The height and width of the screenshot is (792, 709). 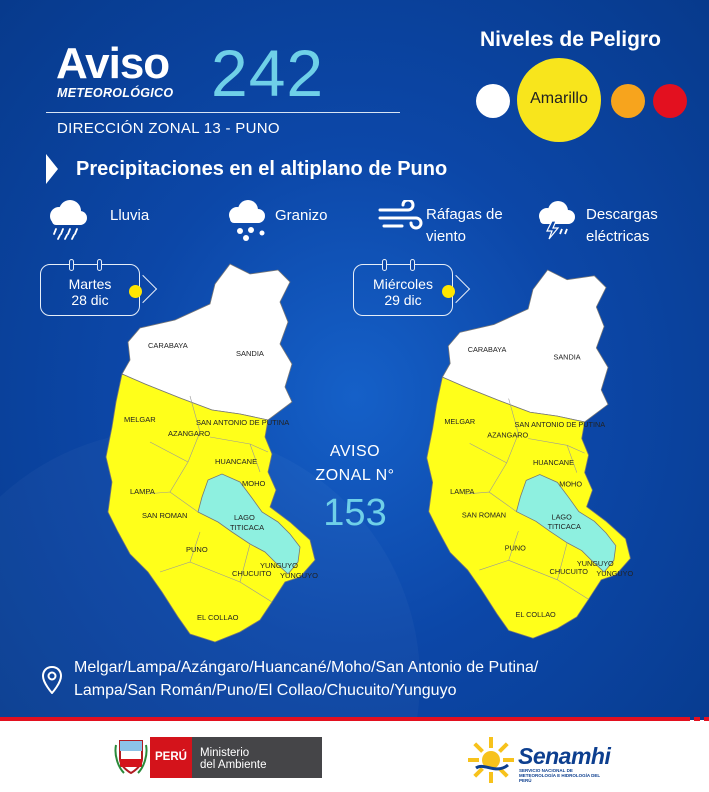 What do you see at coordinates (244, 517) in the screenshot?
I see `map1-label-lago: LAGO` at bounding box center [244, 517].